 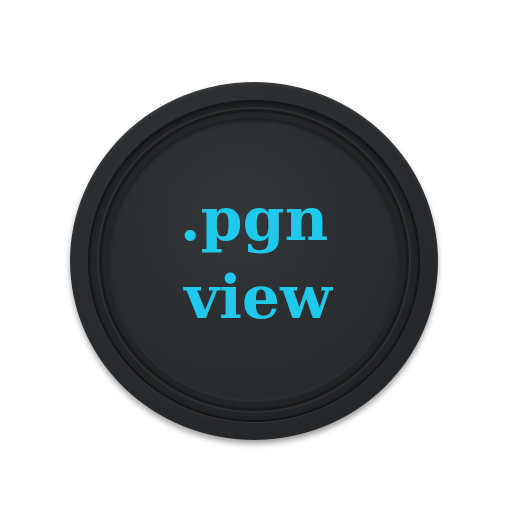 What do you see at coordinates (258, 298) in the screenshot?
I see `logo-text-view: view` at bounding box center [258, 298].